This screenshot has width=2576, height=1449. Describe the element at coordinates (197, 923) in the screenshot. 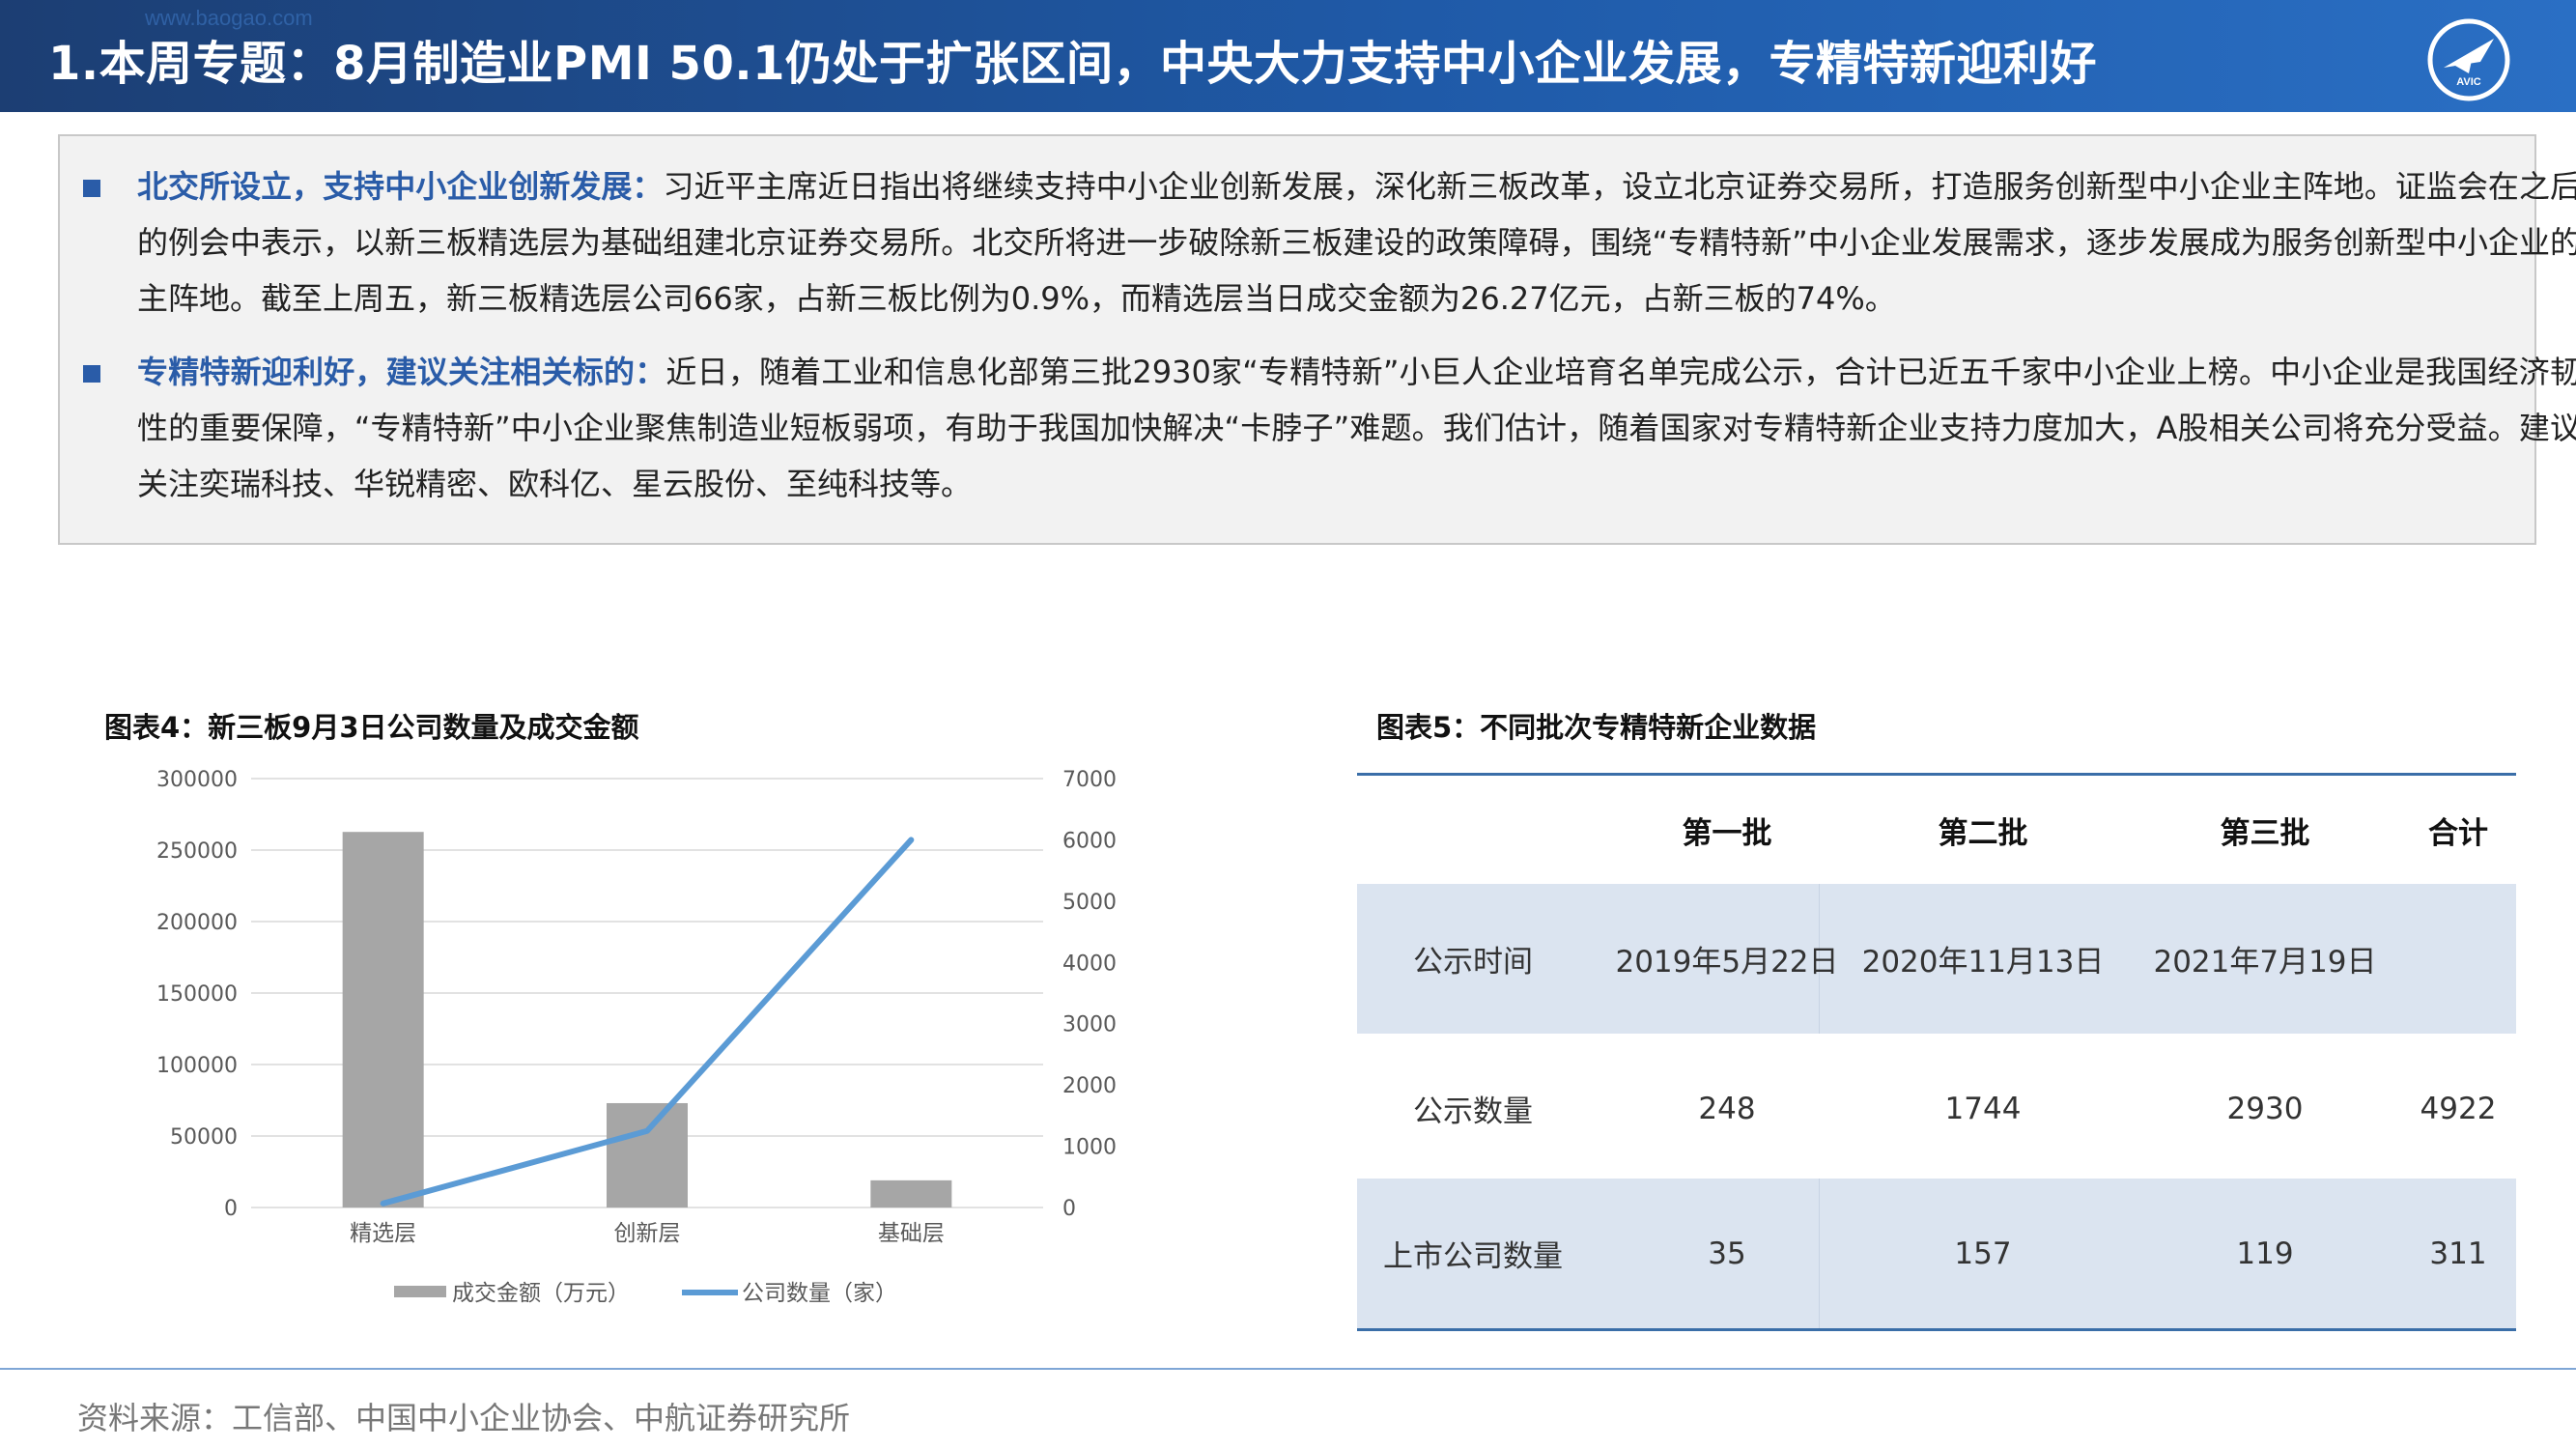

I see `y-left-tick-label: 200000` at that location.